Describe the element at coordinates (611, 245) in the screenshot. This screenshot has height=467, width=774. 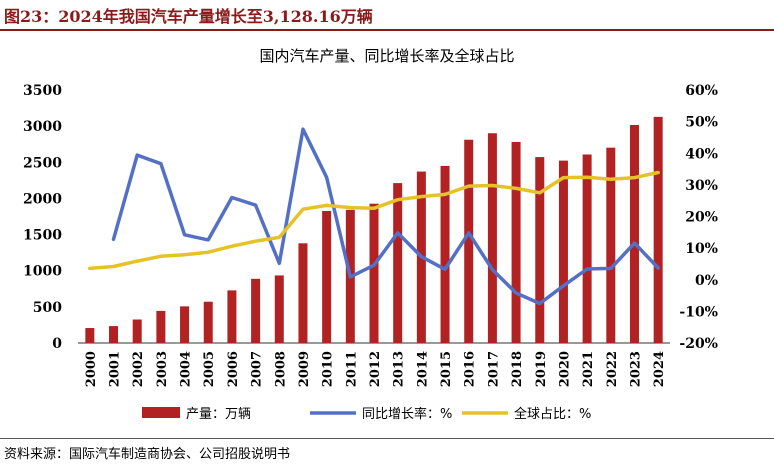
I see `bar-2022` at that location.